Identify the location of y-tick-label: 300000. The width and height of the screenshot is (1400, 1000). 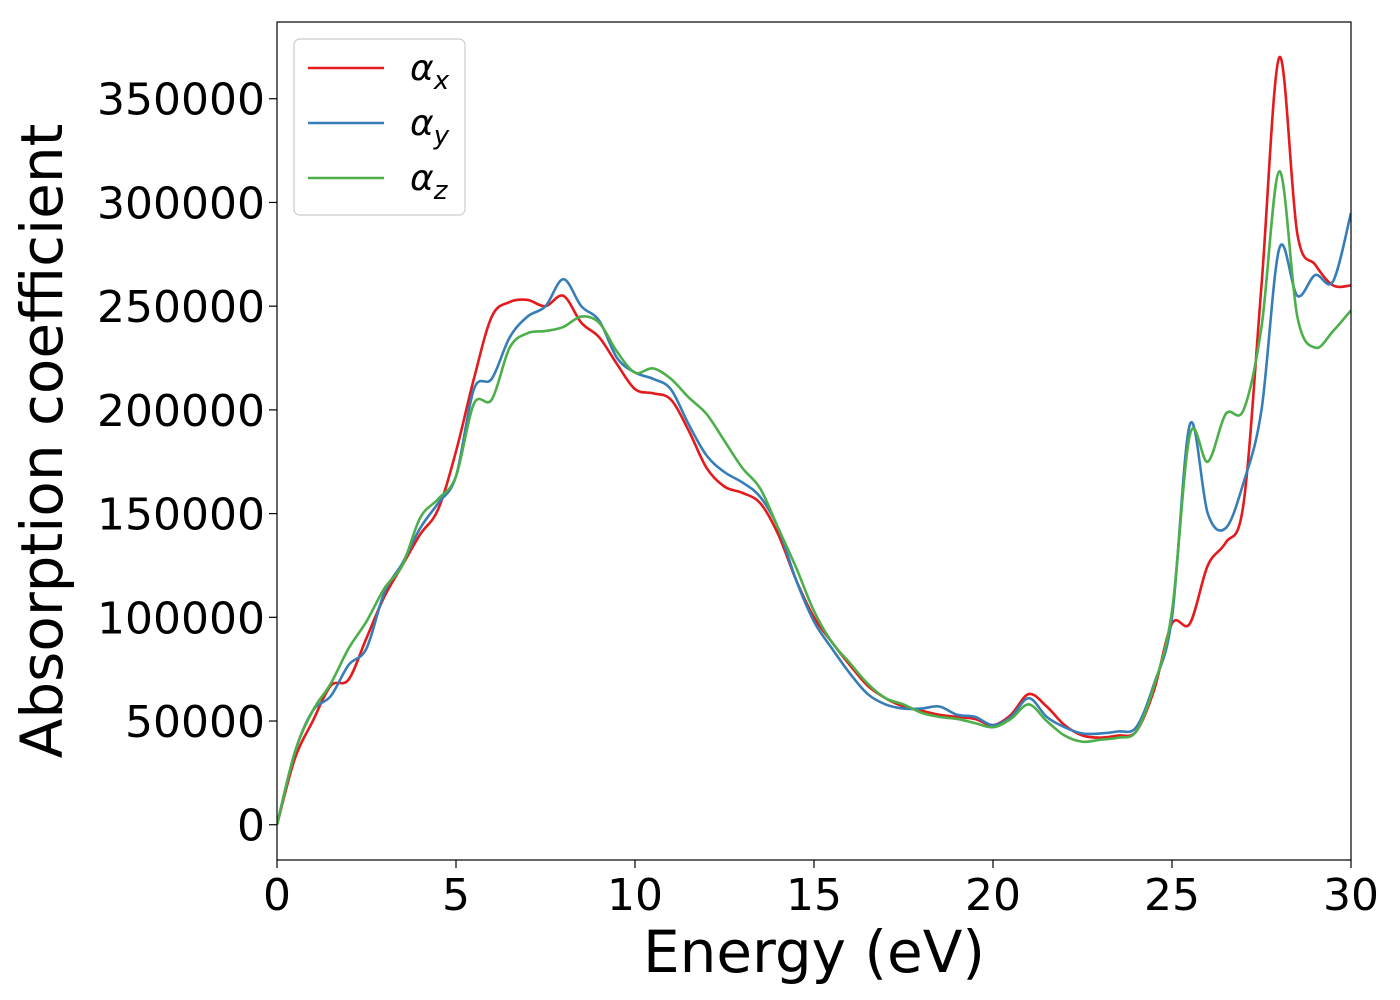
(181, 203).